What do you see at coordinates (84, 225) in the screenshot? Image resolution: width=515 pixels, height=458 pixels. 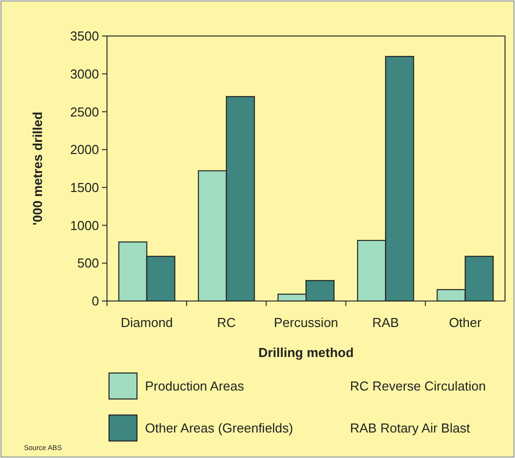 I see `y-tick-label: 1000` at bounding box center [84, 225].